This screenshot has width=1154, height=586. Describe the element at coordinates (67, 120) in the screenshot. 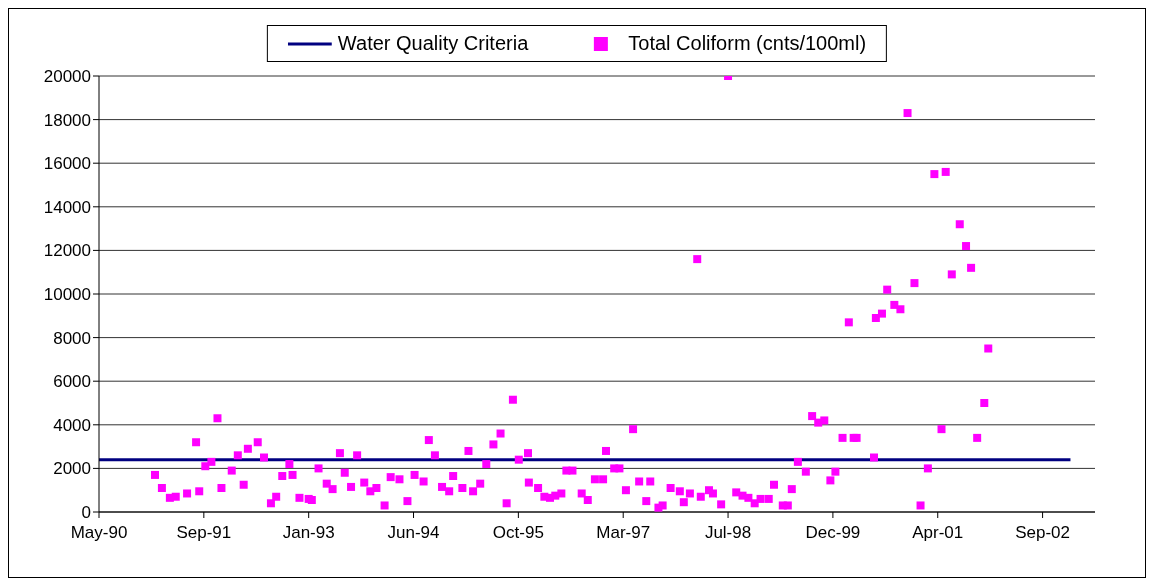

I see `y-tick-label: 18000` at that location.